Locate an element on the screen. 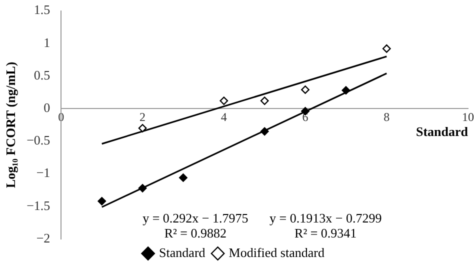  y-tick-label: 0.5 is located at coordinates (42, 74).